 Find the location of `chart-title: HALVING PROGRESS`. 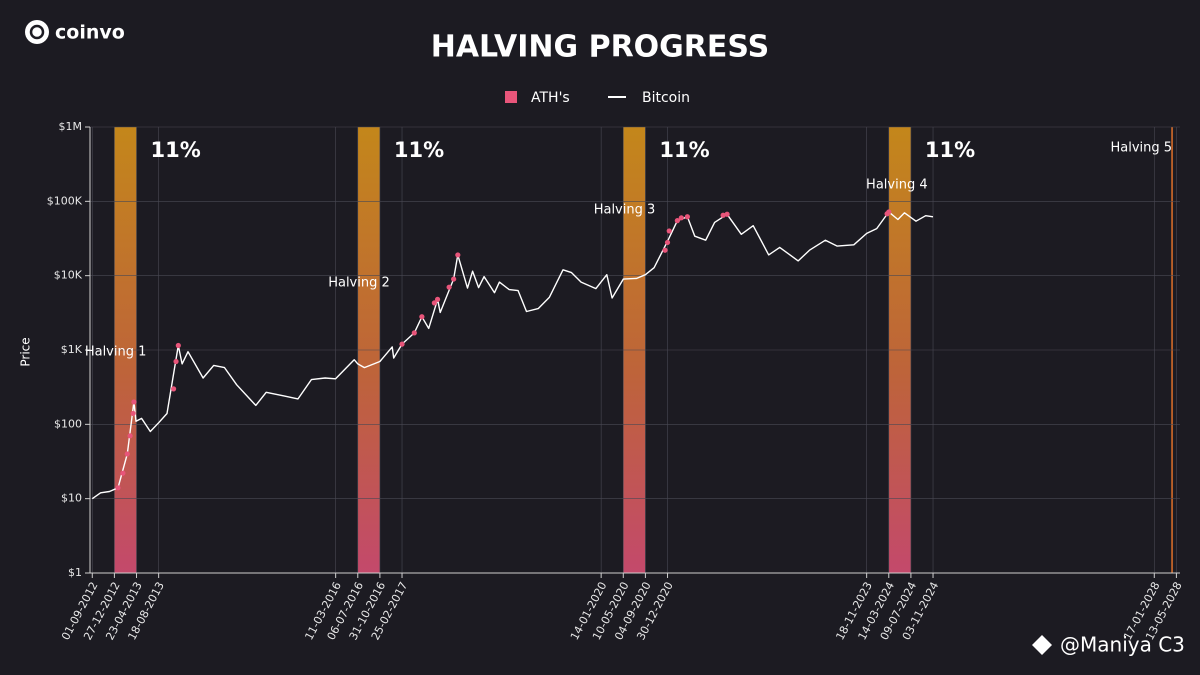

chart-title: HALVING PROGRESS is located at coordinates (600, 47).